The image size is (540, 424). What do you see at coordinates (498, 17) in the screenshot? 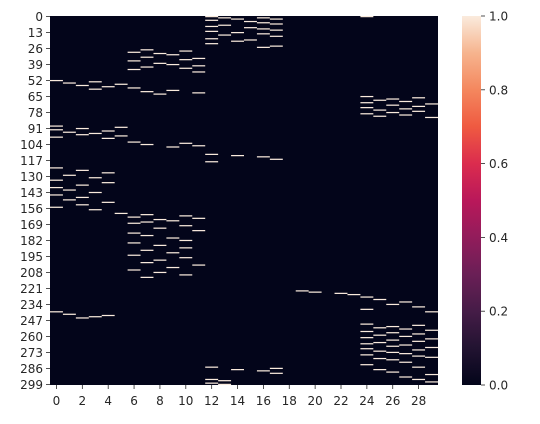
I see `colorbar-tick-label: 1.0` at bounding box center [498, 17].